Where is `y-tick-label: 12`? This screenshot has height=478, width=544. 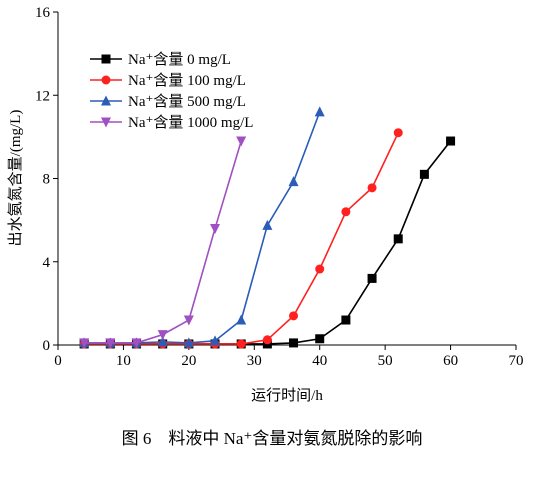 y-tick-label: 12 is located at coordinates (42, 96).